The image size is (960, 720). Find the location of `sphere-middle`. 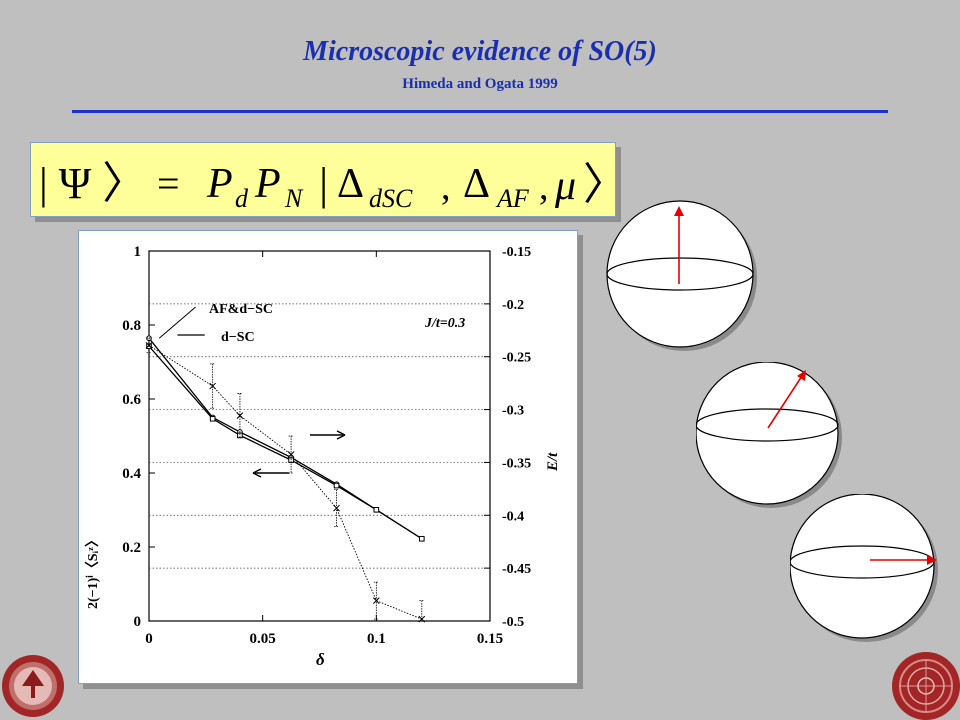

sphere-middle is located at coordinates (769, 435).